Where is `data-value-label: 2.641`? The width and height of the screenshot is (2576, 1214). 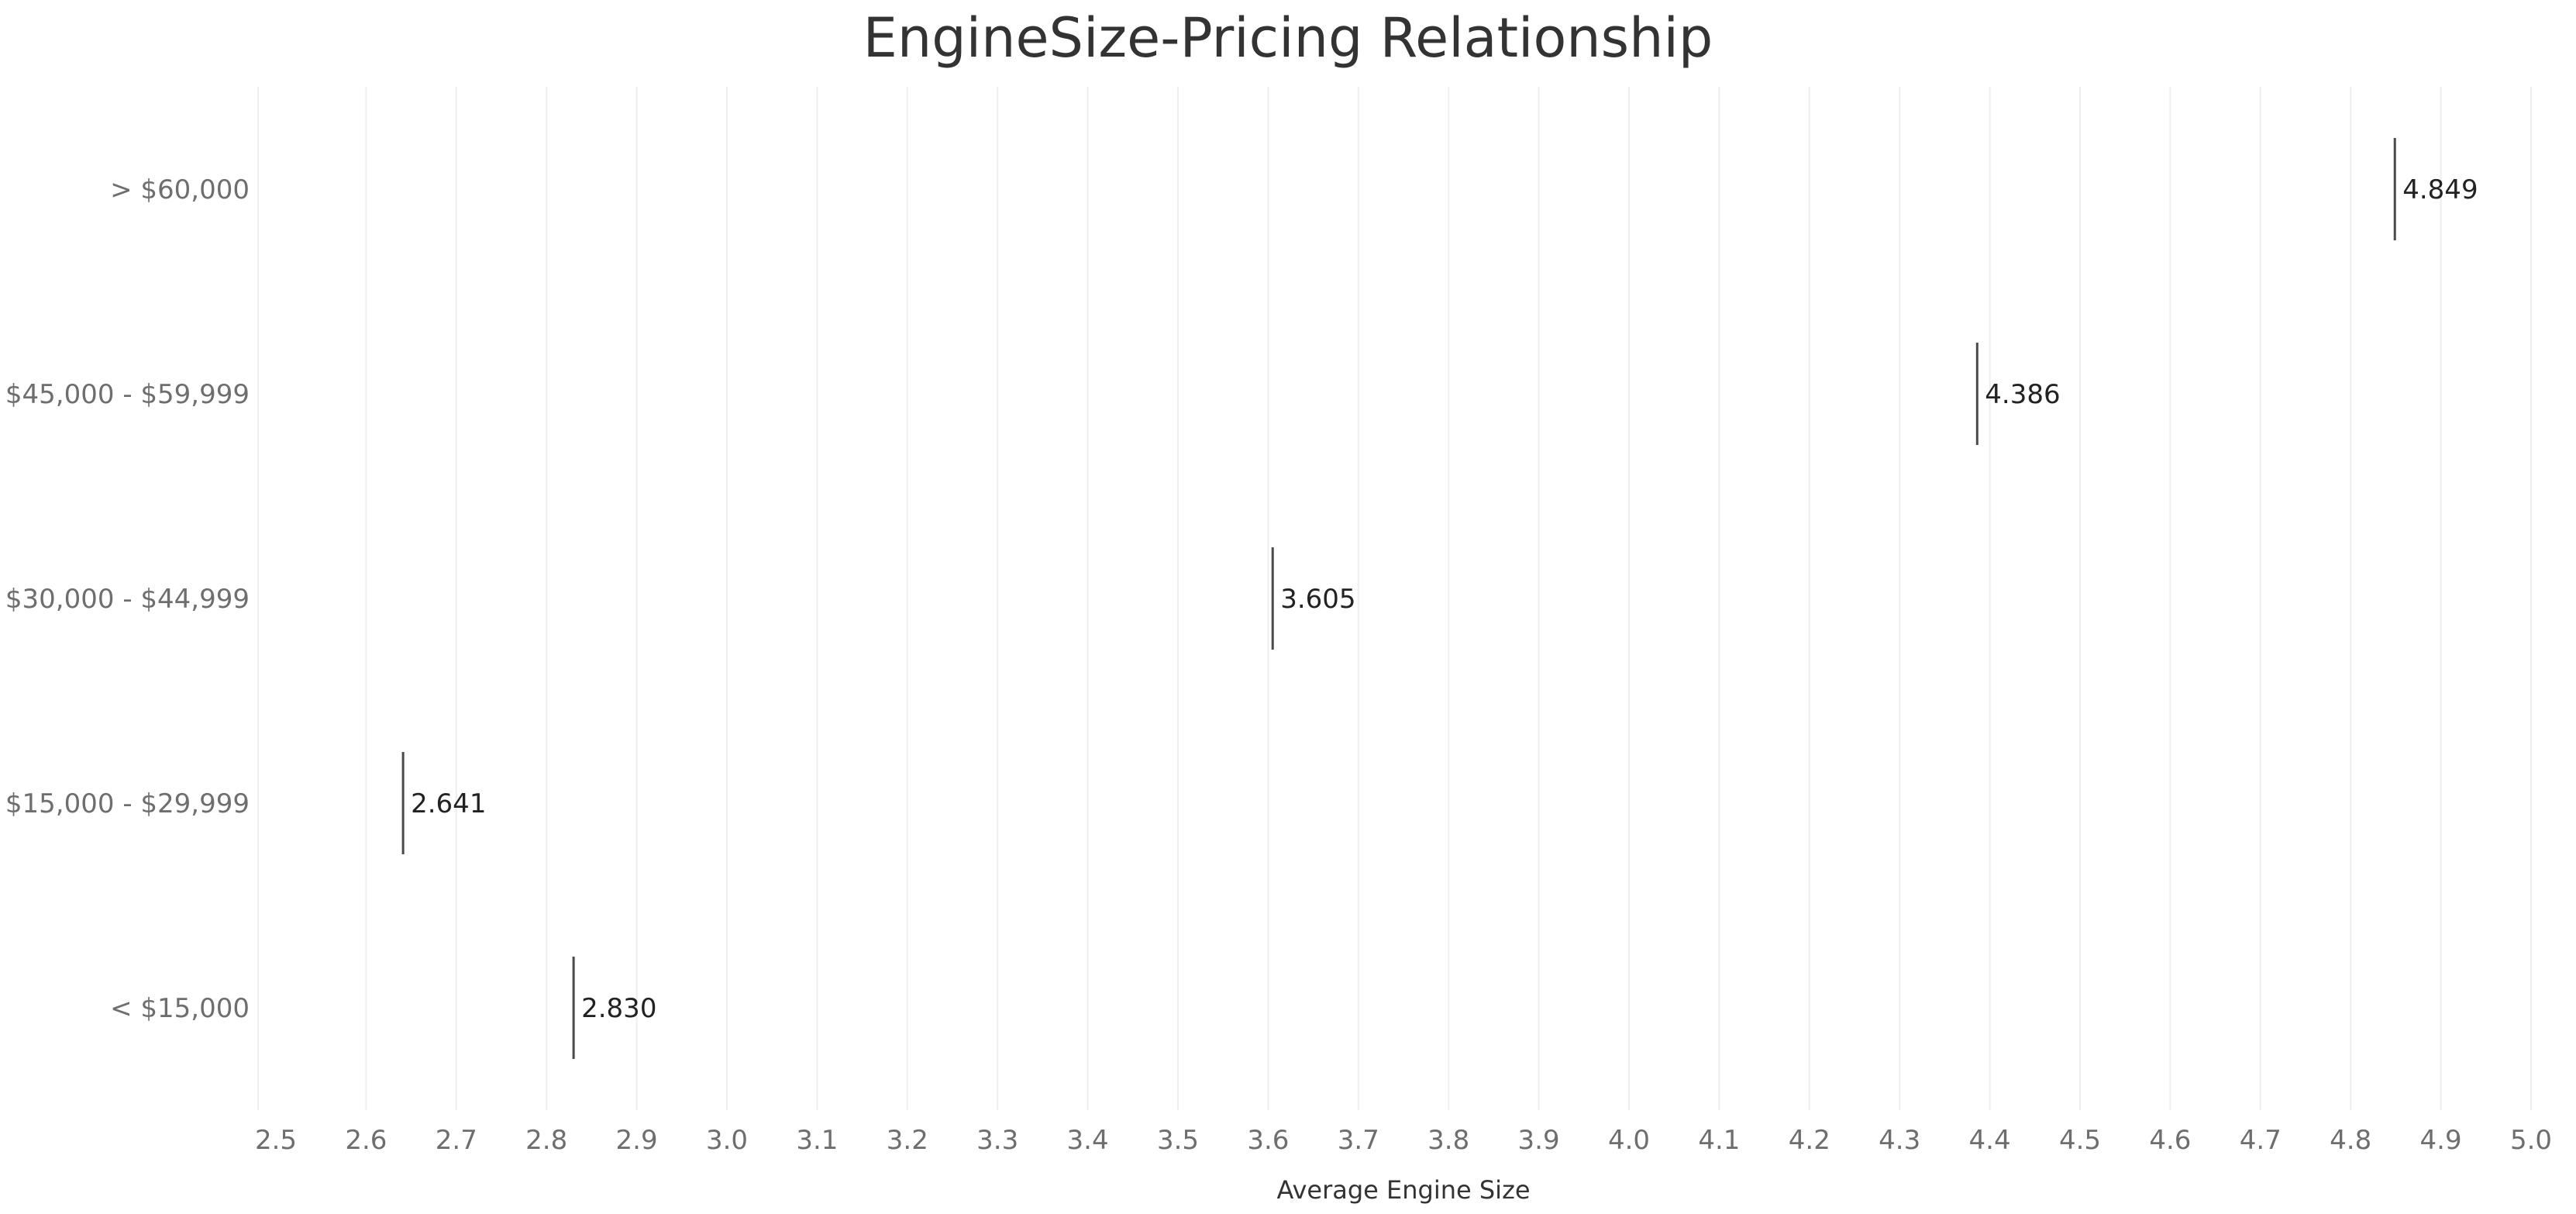
data-value-label: 2.641 is located at coordinates (448, 803).